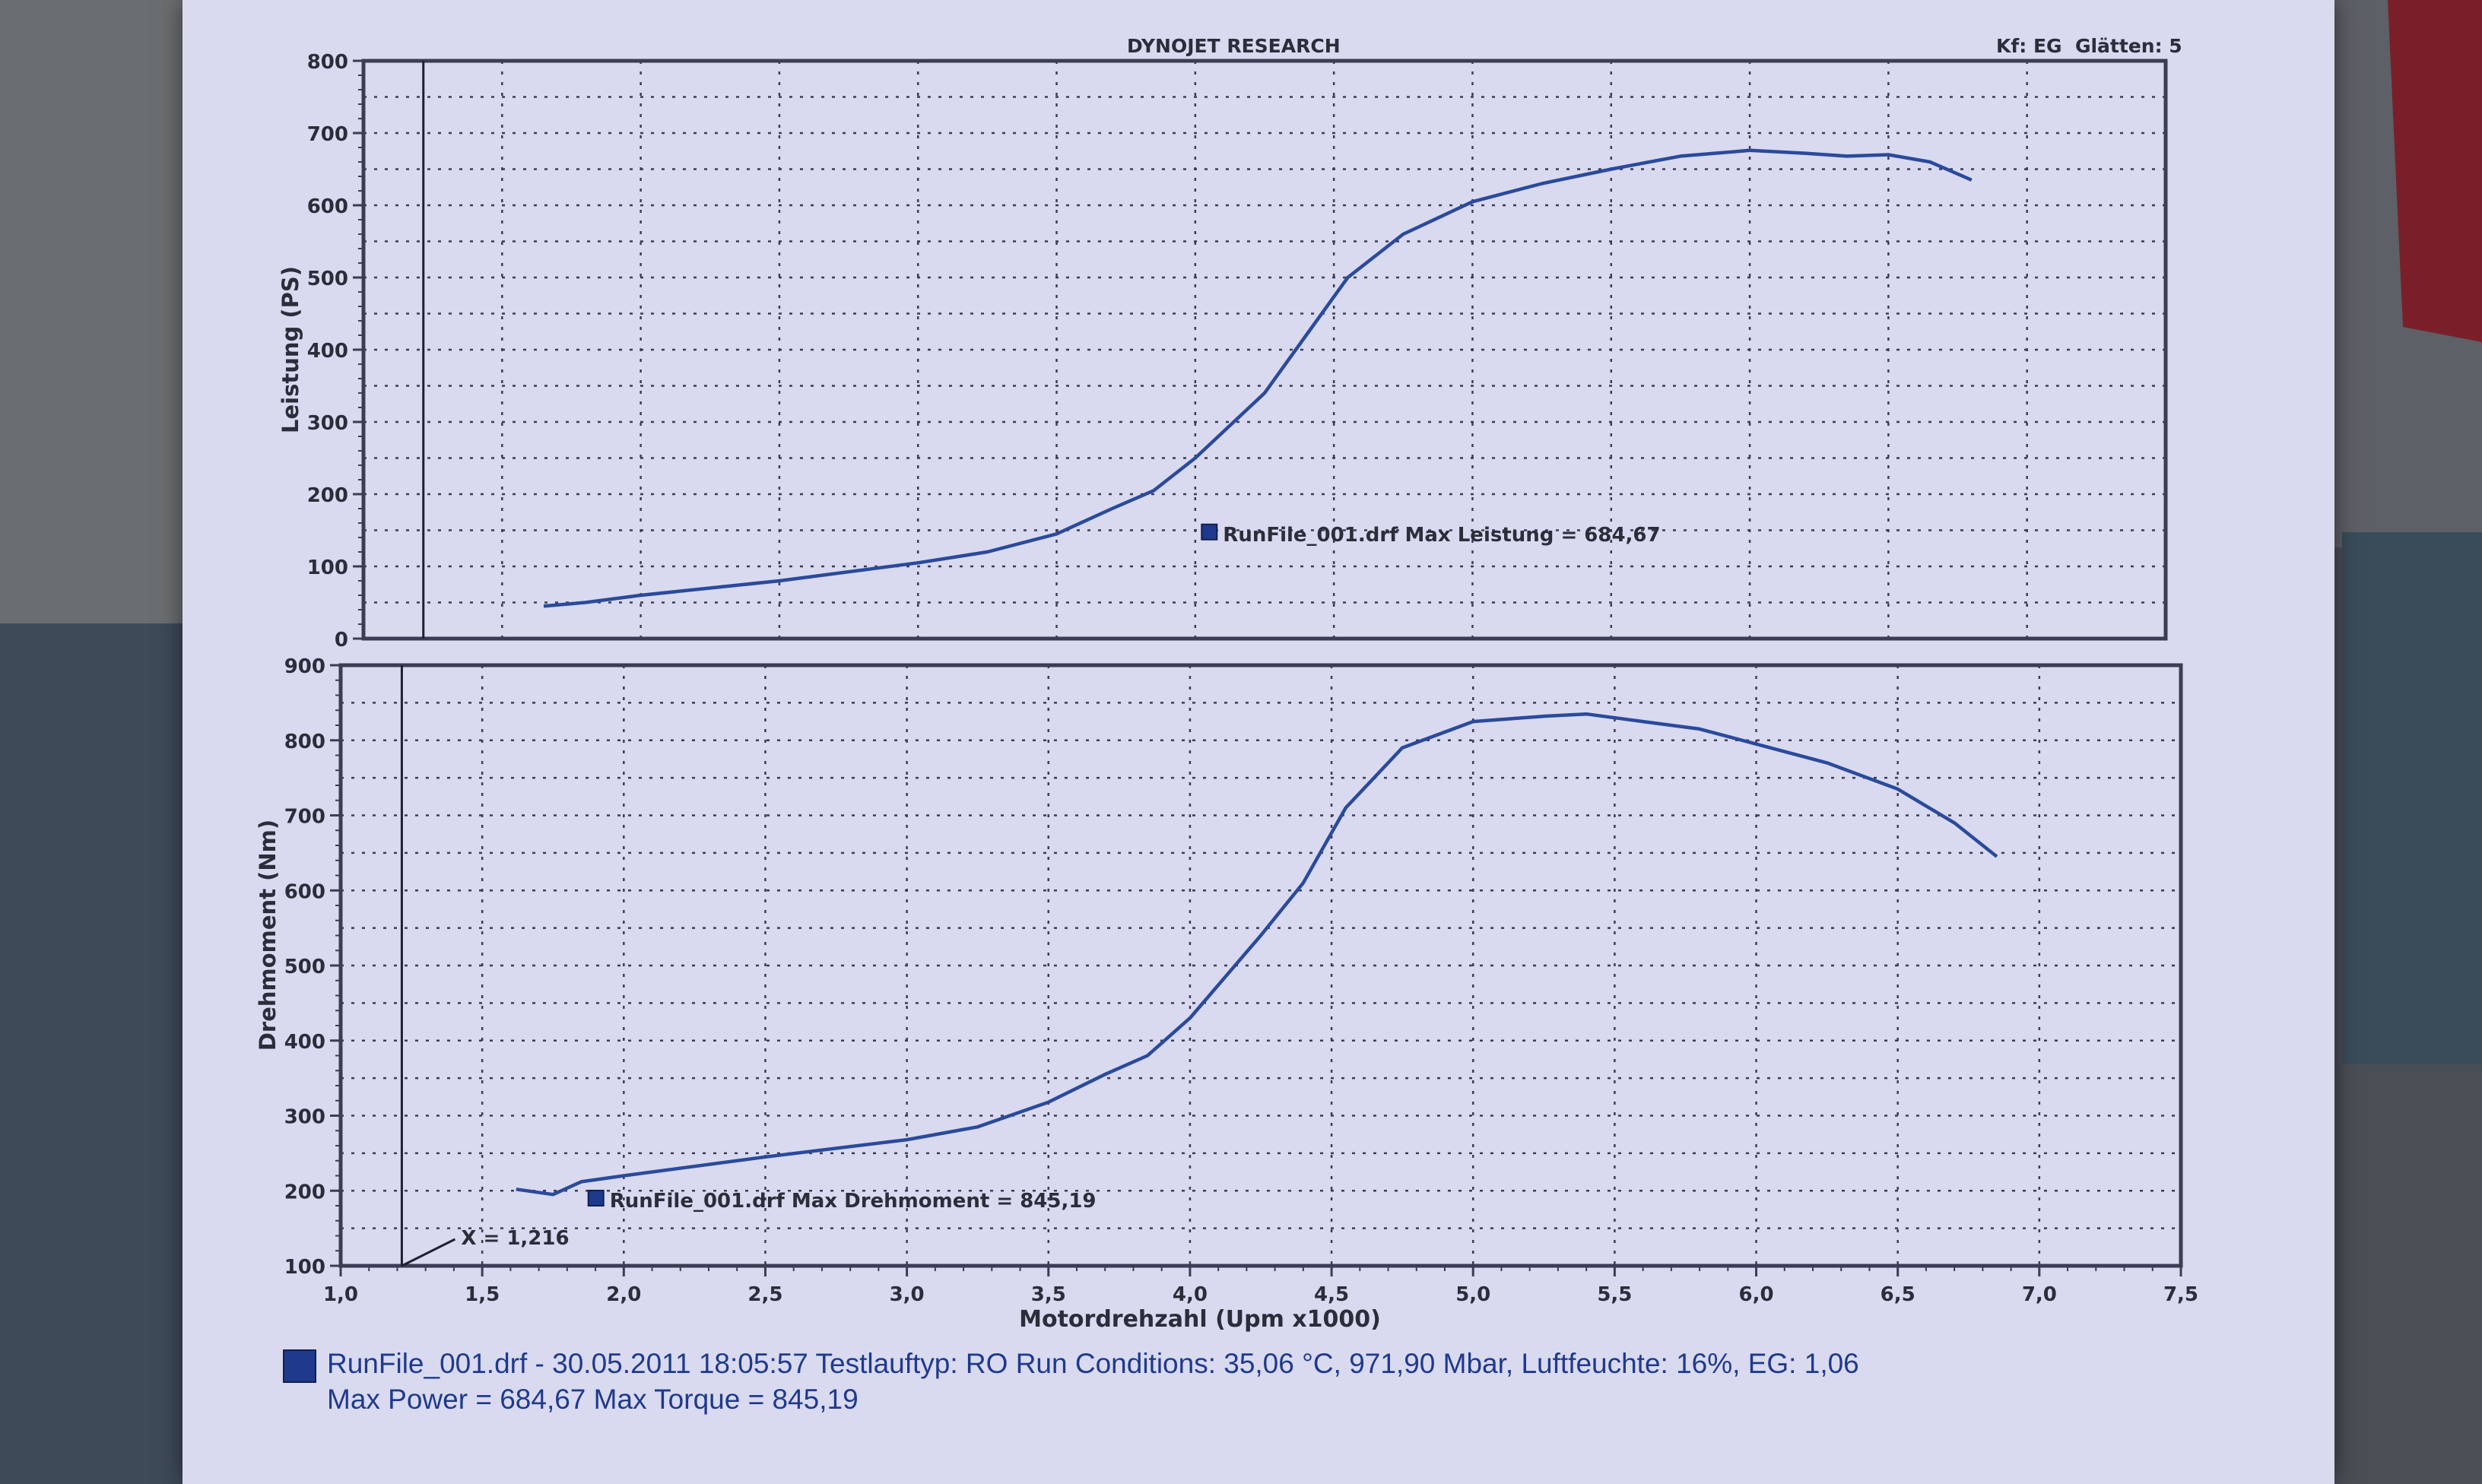 The width and height of the screenshot is (2482, 1484). Describe the element at coordinates (515, 1238) in the screenshot. I see `cursor-label: X = 1,216` at that location.